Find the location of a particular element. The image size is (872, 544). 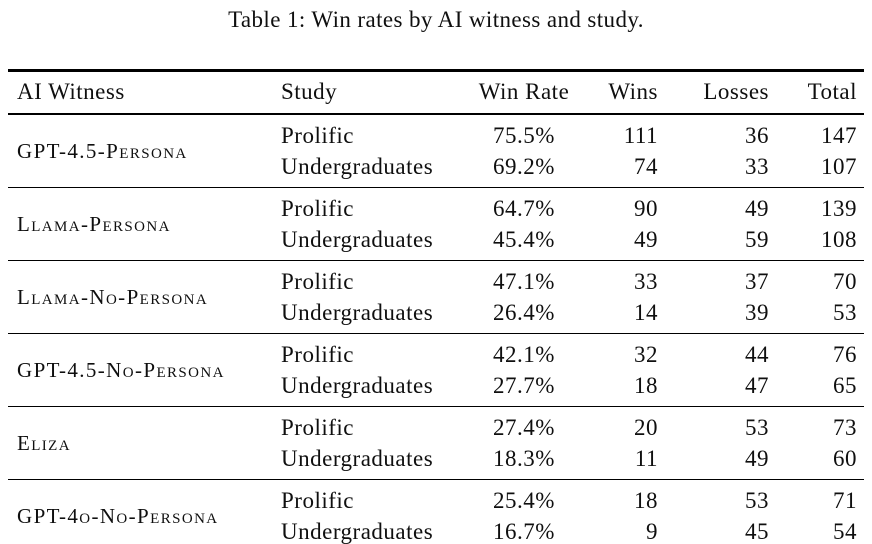

table-row: Undergraduates 26.4% 14 39 53 is located at coordinates (436, 315).